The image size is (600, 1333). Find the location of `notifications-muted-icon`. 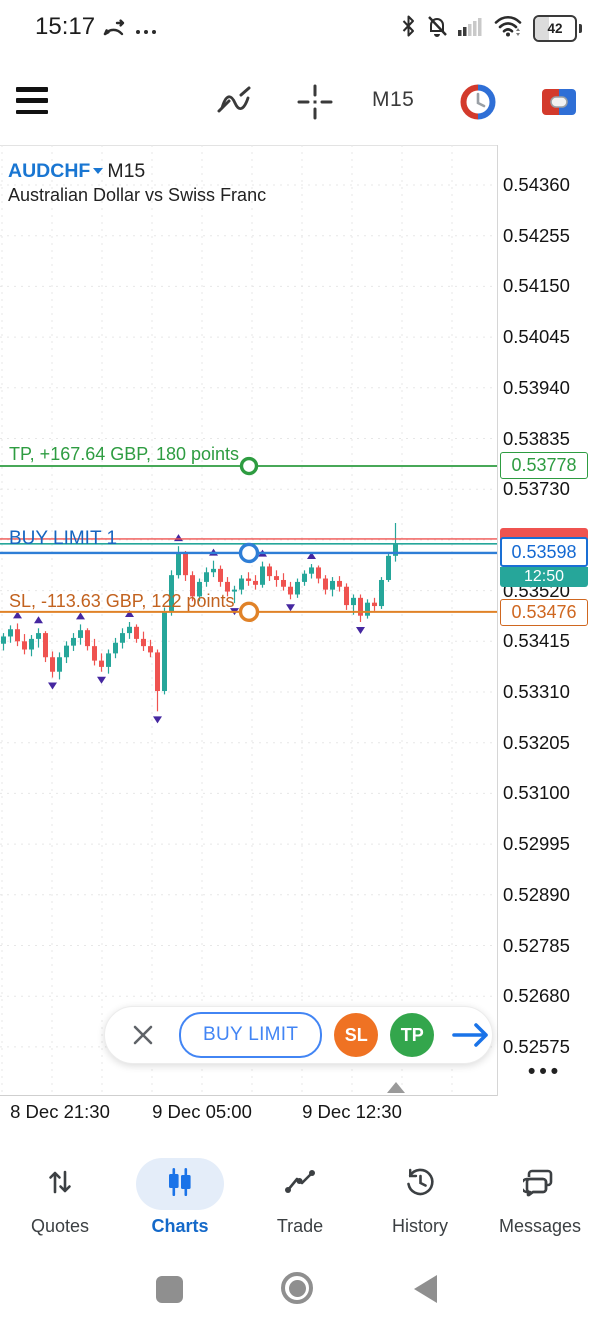

notifications-muted-icon is located at coordinates (437, 28).